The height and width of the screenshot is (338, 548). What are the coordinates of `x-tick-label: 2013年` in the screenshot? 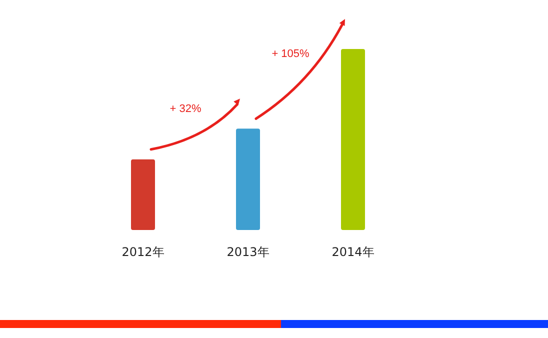 It's located at (248, 252).